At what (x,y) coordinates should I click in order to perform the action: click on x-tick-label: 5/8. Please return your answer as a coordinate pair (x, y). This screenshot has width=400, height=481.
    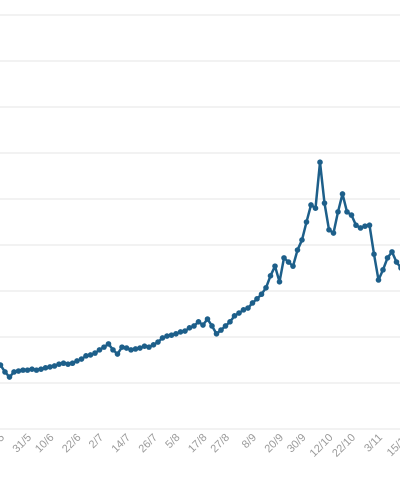
    Looking at the image, I should click on (172, 441).